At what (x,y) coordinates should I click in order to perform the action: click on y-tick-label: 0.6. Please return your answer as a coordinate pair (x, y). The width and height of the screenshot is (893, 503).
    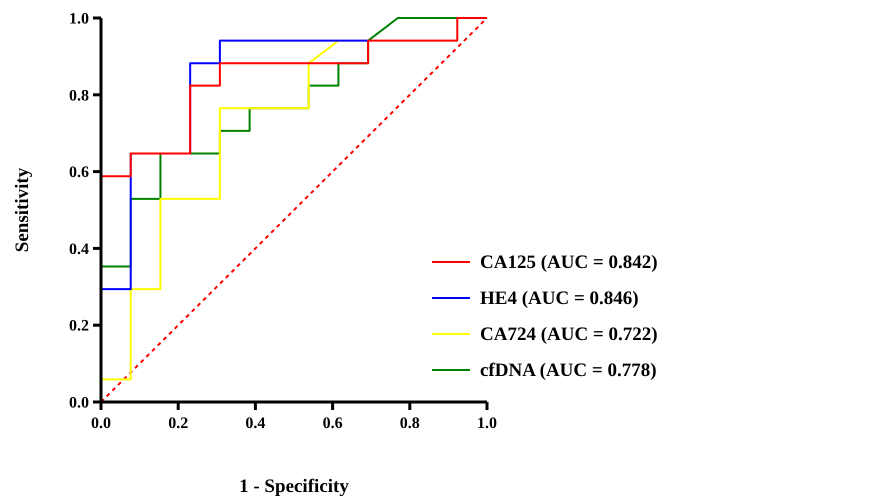
    Looking at the image, I should click on (79, 173).